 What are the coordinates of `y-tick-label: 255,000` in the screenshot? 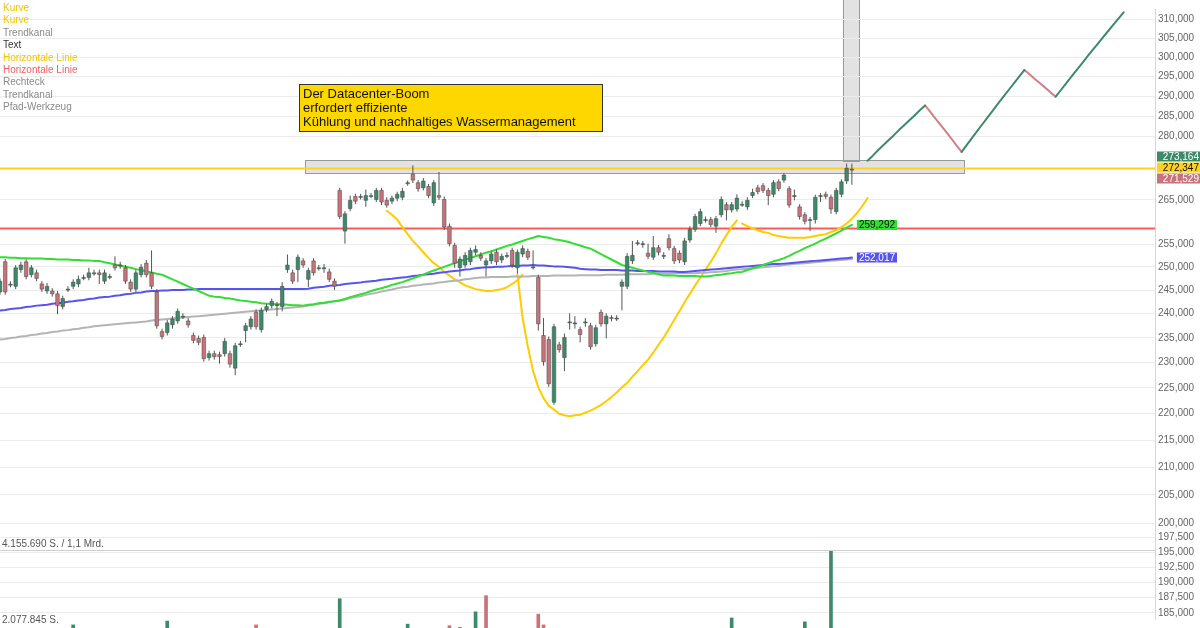 It's located at (1176, 243).